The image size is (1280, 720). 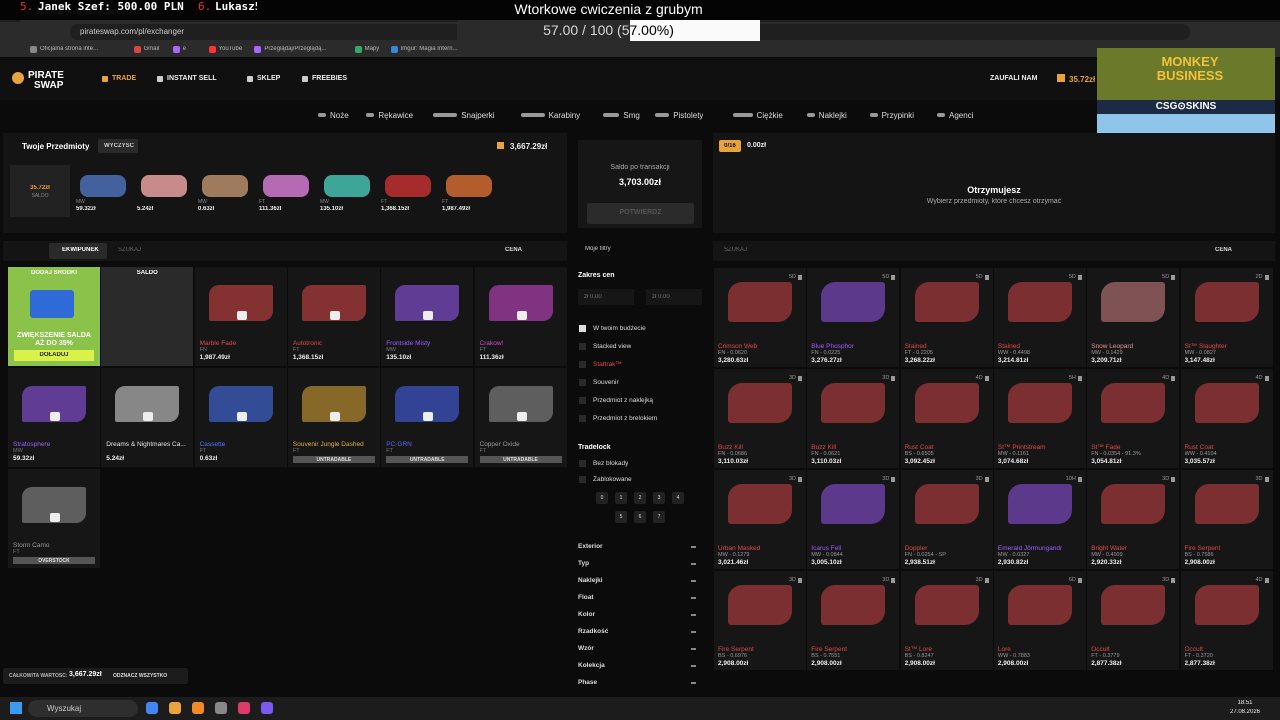 I want to click on deselect-button: ODZNACZ WSZYSTKO, so click(x=140, y=676).